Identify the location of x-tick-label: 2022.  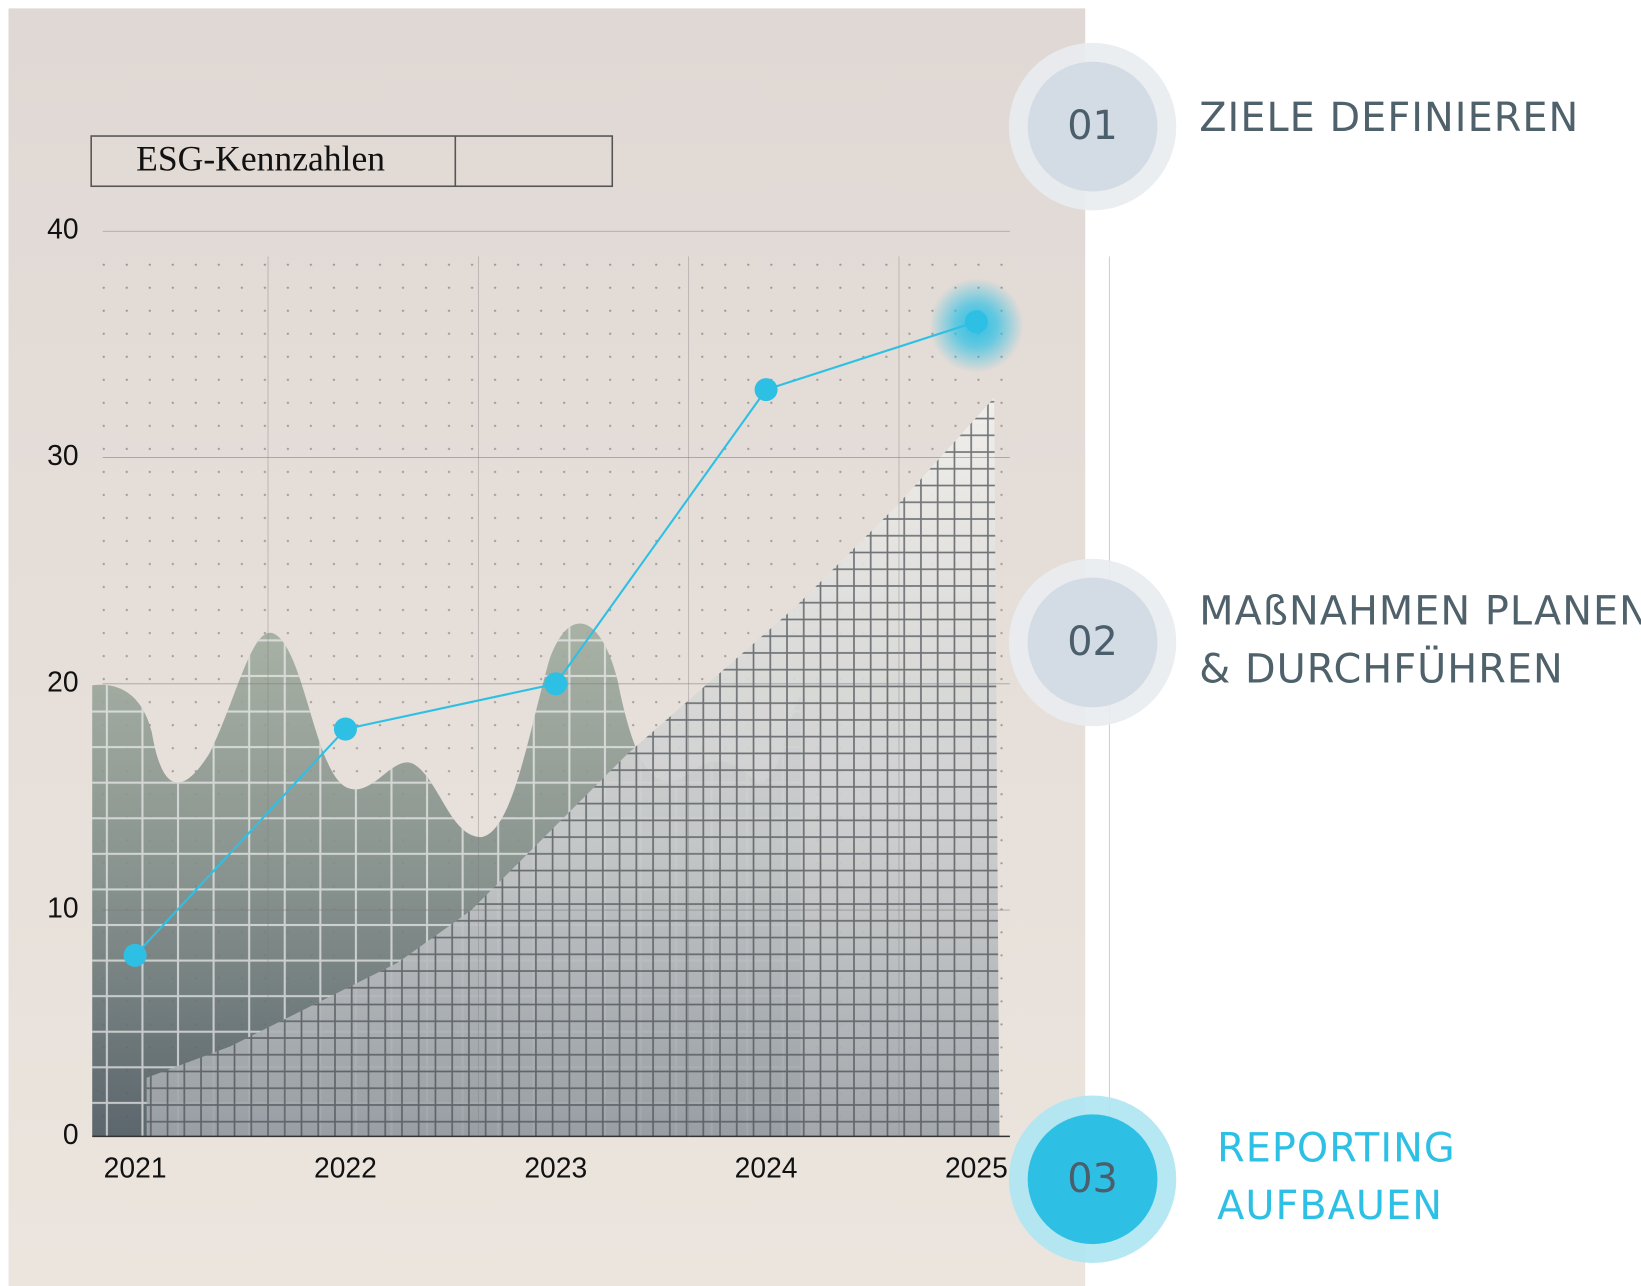
(345, 1167).